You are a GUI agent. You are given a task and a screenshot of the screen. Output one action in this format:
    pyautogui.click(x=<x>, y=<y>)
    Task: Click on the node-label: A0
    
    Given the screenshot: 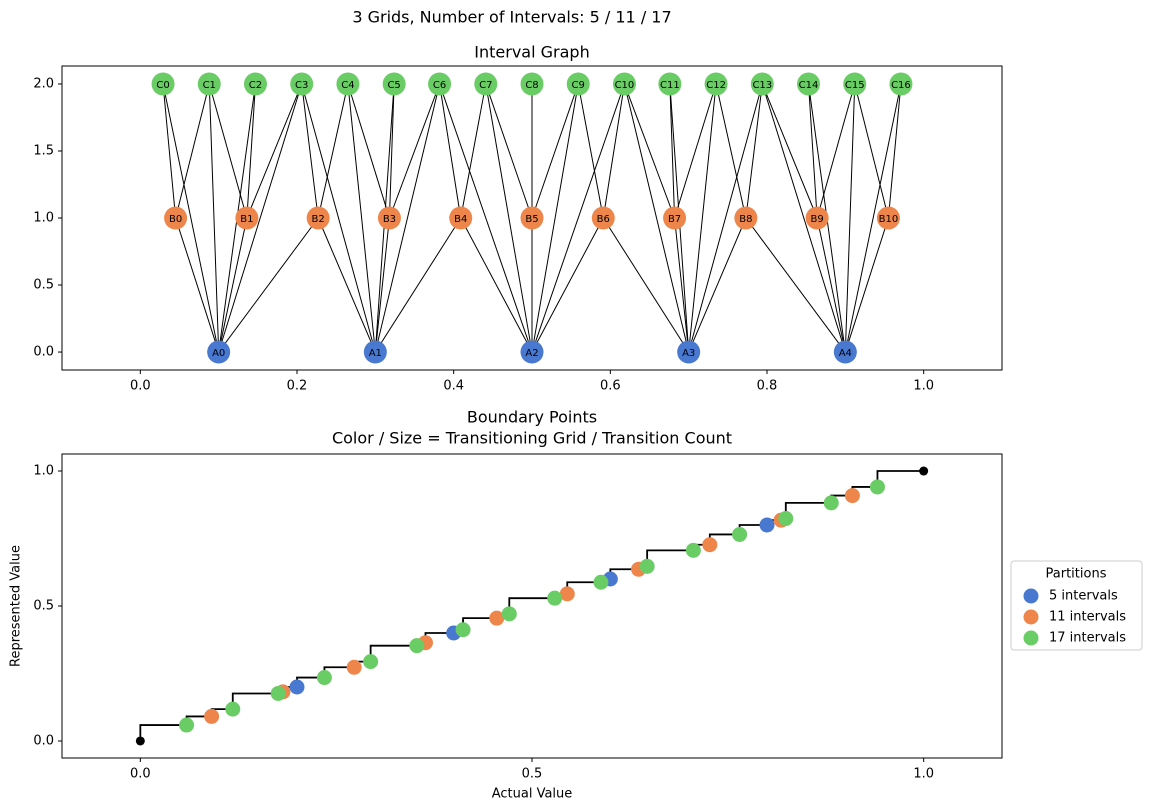 What is the action you would take?
    pyautogui.click(x=218, y=353)
    